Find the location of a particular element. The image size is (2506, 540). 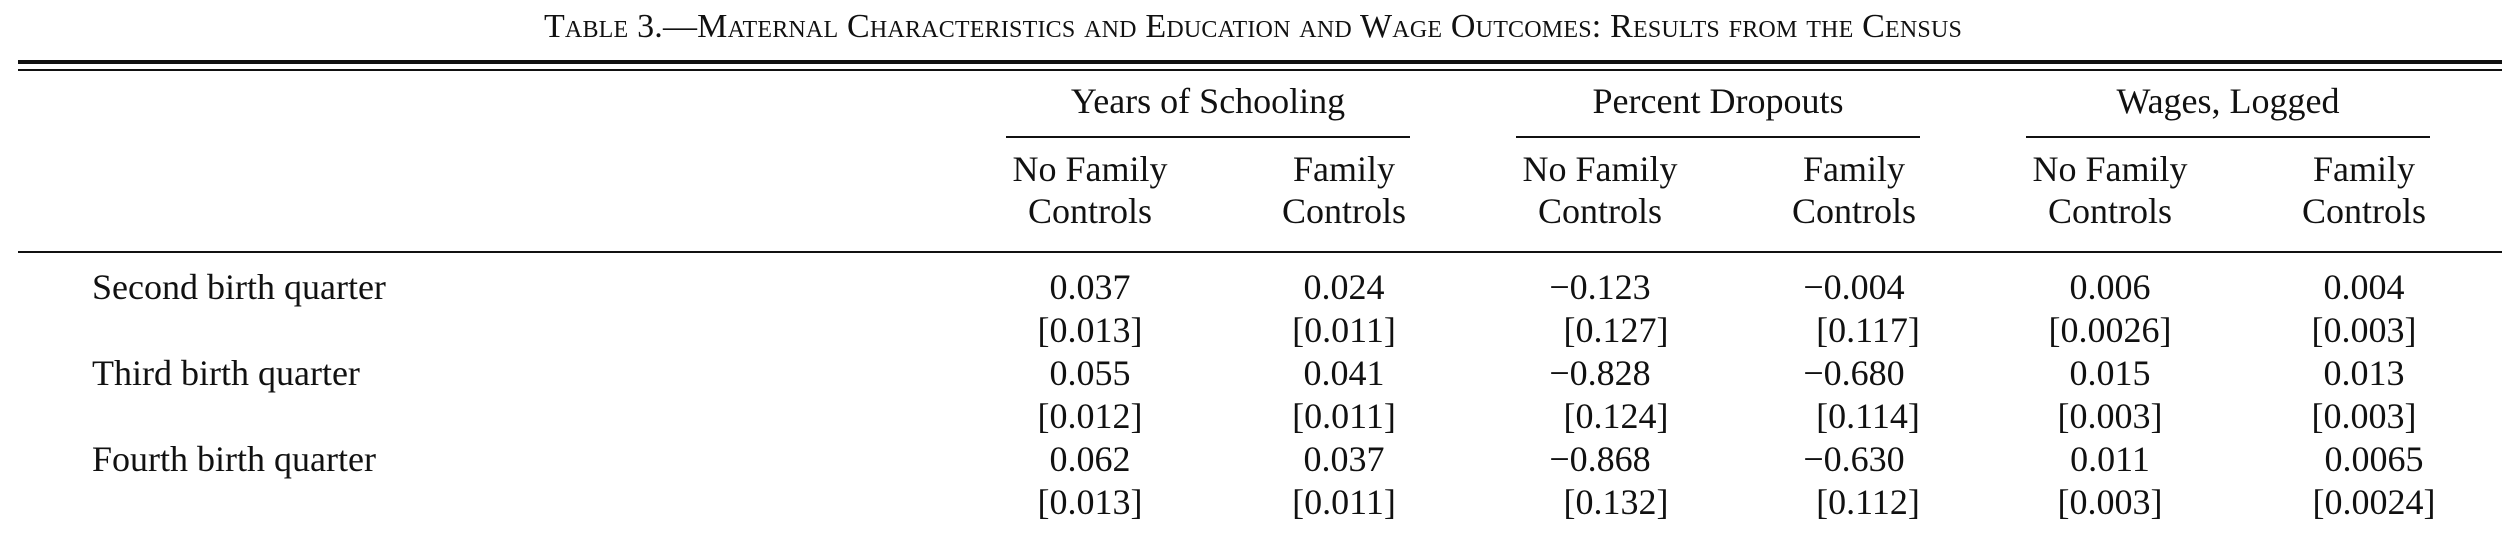

table-cell: 0.055 is located at coordinates (1090, 373).